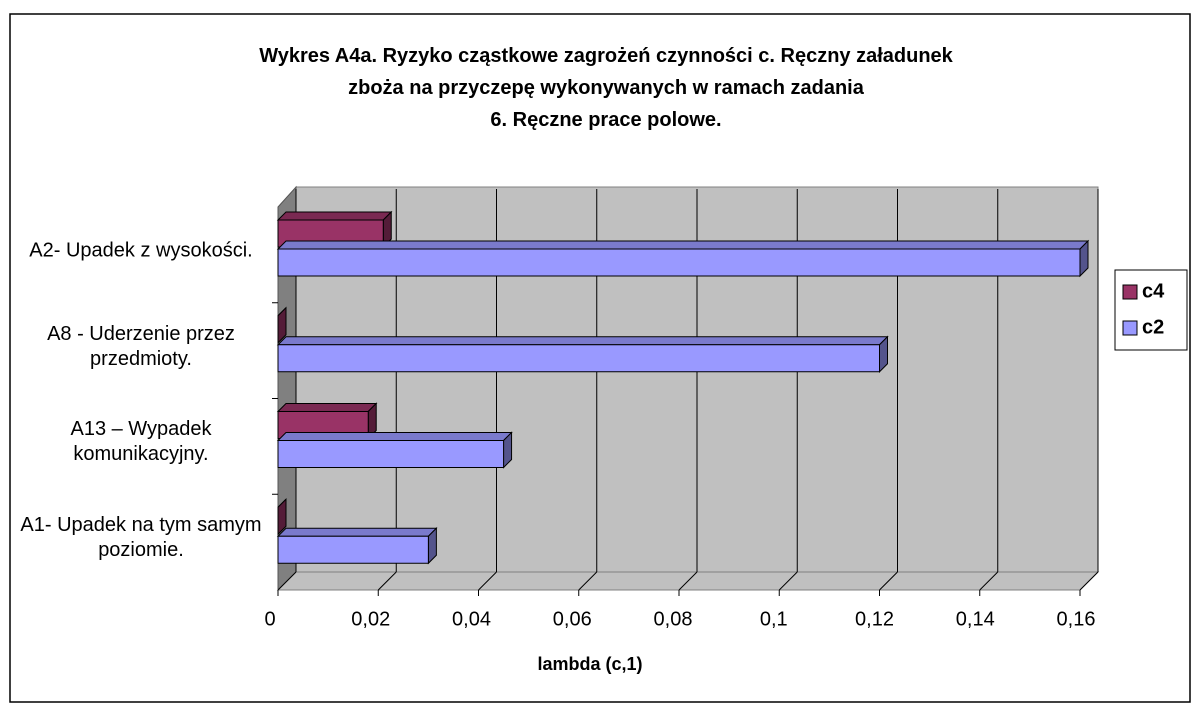 The width and height of the screenshot is (1192, 704). I want to click on title-line: 6. Ręczne prace polowe., so click(606, 120).